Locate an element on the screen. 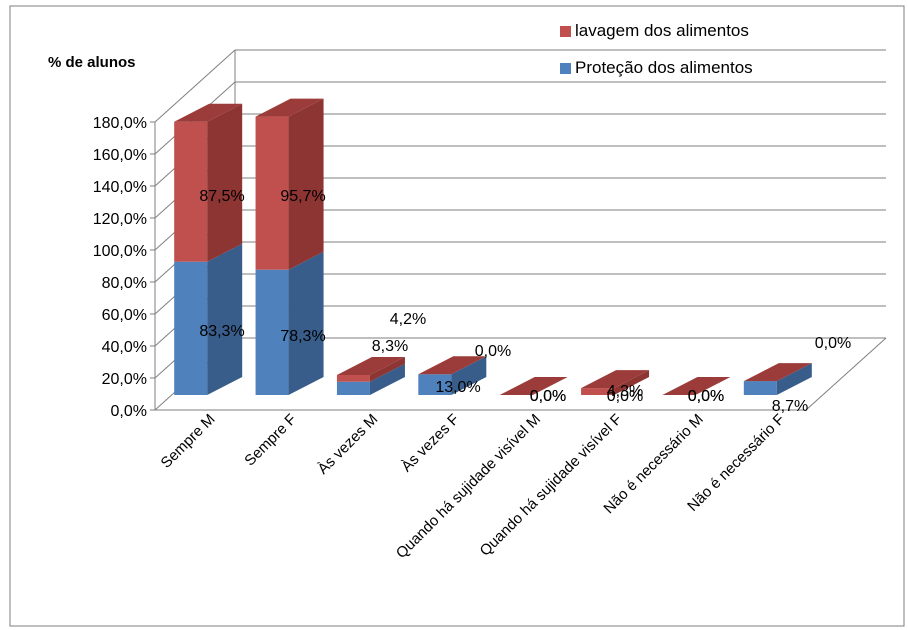  gridline-side is located at coordinates (195, 86).